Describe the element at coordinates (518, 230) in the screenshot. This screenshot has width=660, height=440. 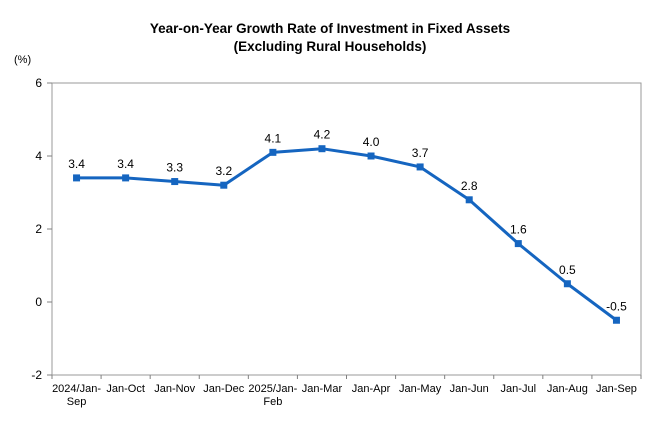
I see `data-point-label: 1.6` at that location.